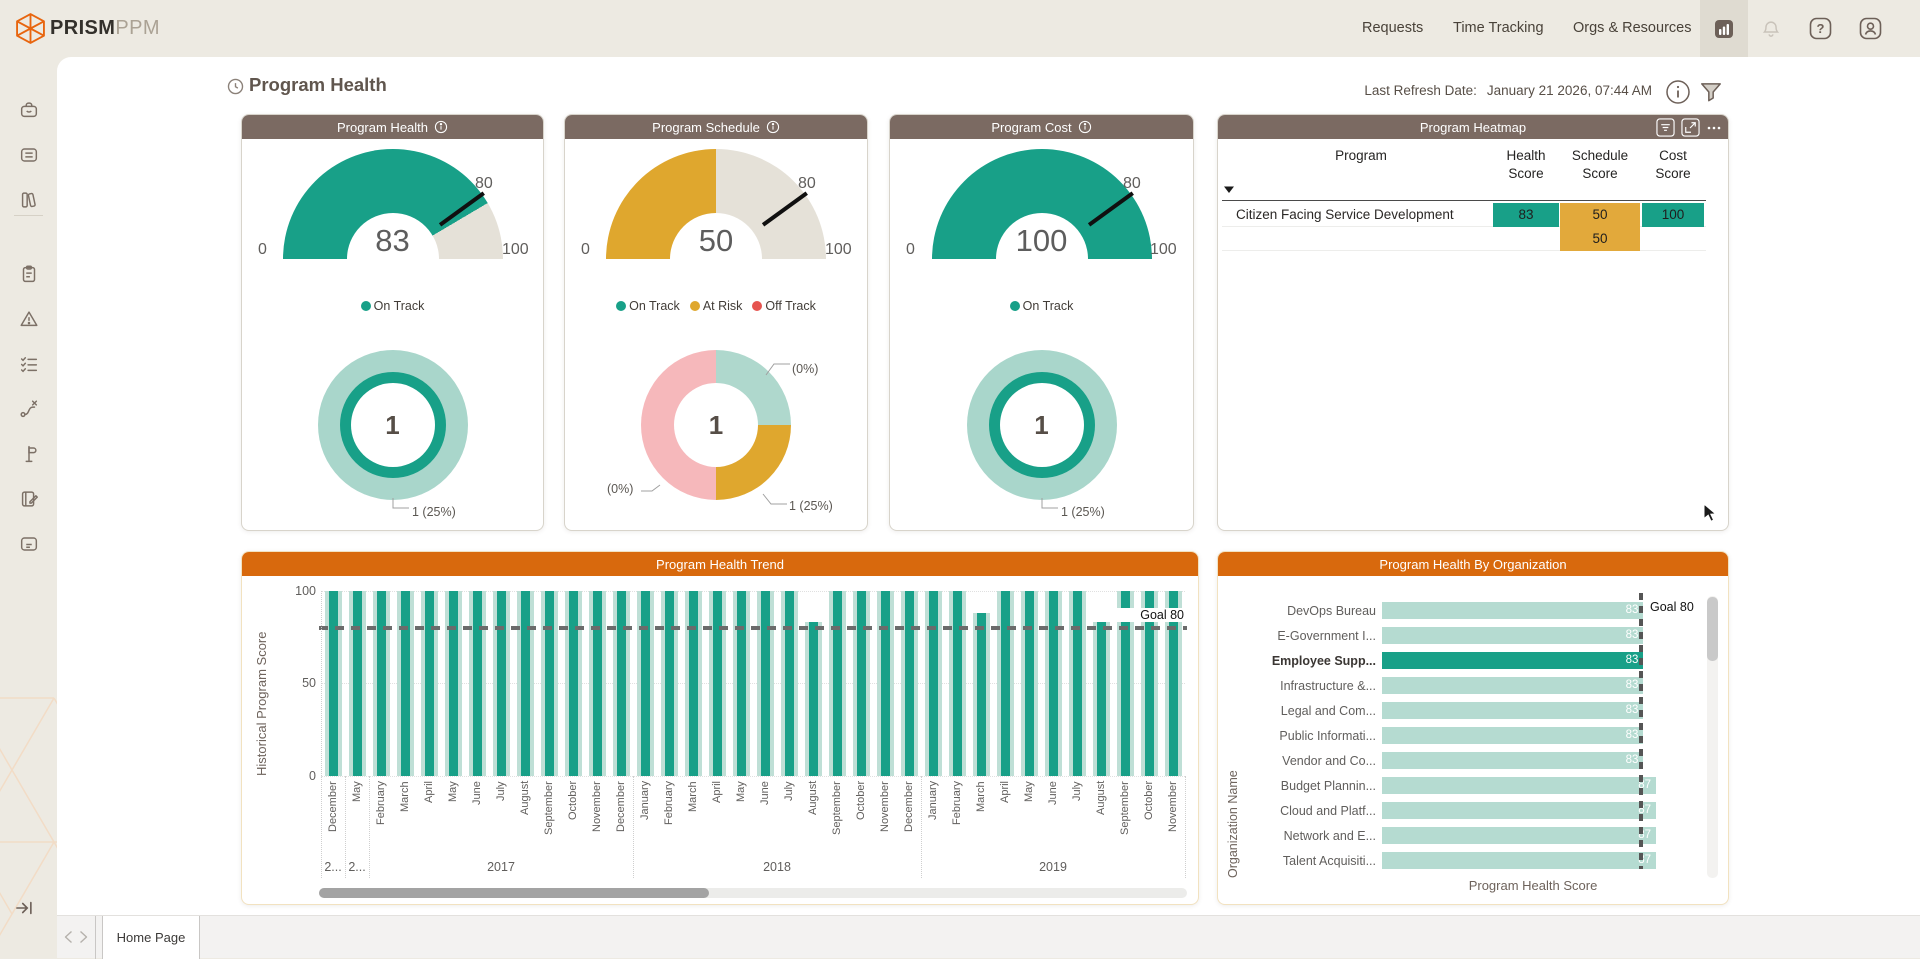  I want to click on legend-item-at-risk: At Risk, so click(715, 306).